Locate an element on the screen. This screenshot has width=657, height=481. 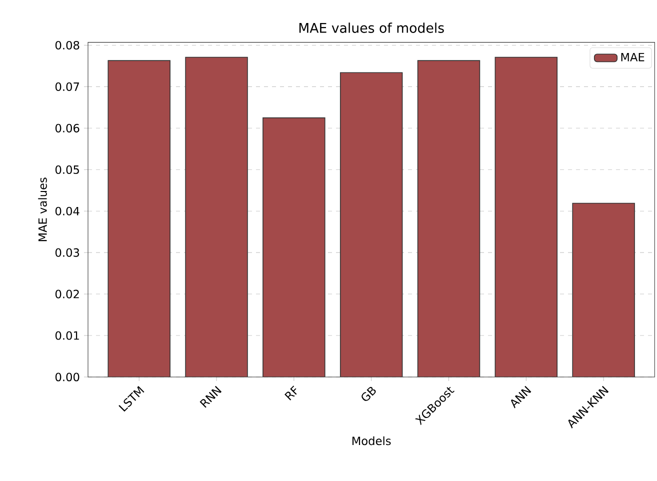
x-axis-title: Models is located at coordinates (371, 441).